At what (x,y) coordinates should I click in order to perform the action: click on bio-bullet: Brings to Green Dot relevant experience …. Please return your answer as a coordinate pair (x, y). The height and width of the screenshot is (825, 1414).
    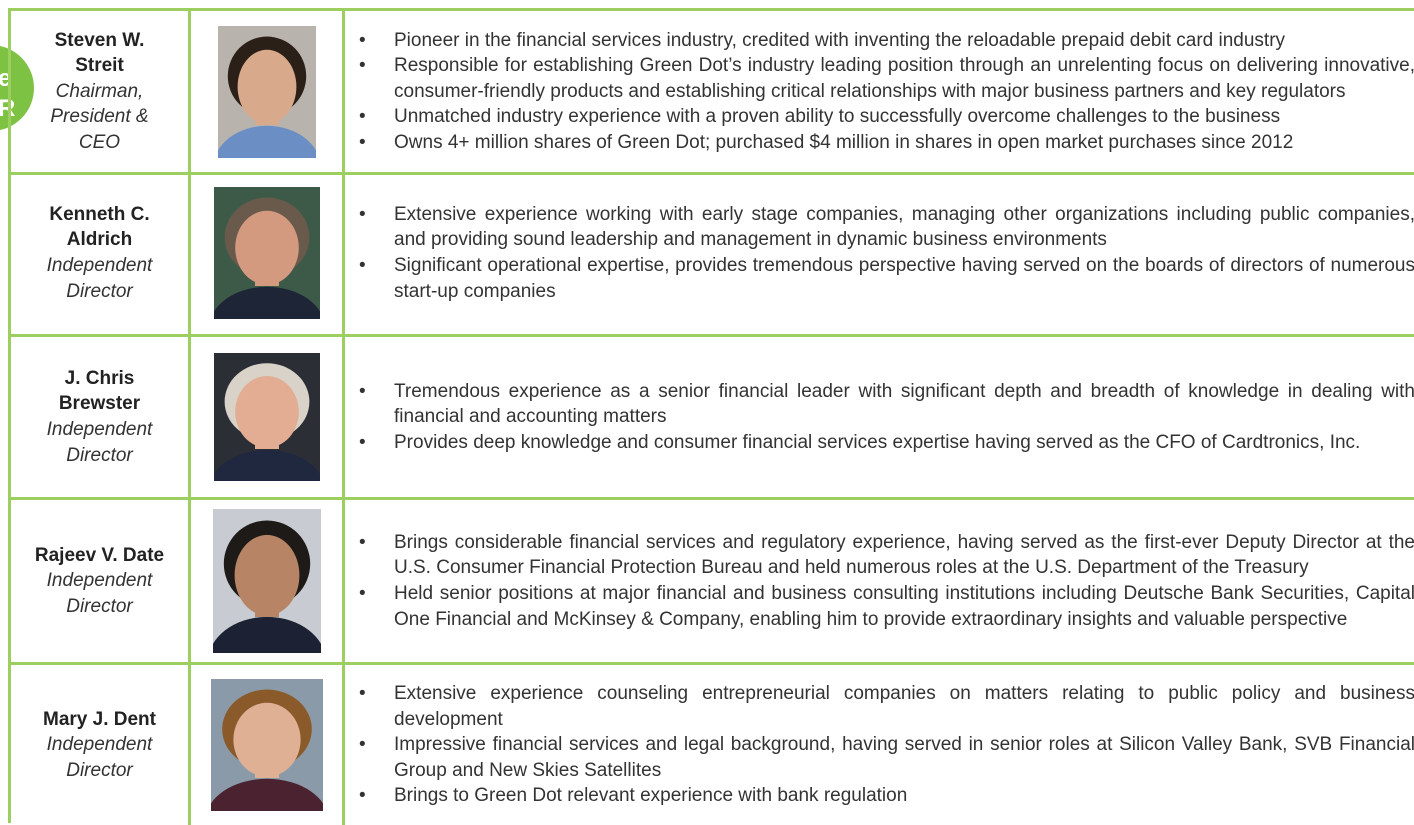
    Looking at the image, I should click on (879, 796).